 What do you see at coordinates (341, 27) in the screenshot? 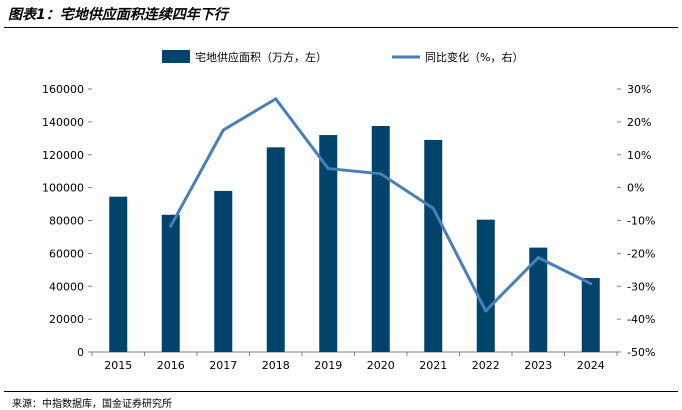
I see `title-rule` at bounding box center [341, 27].